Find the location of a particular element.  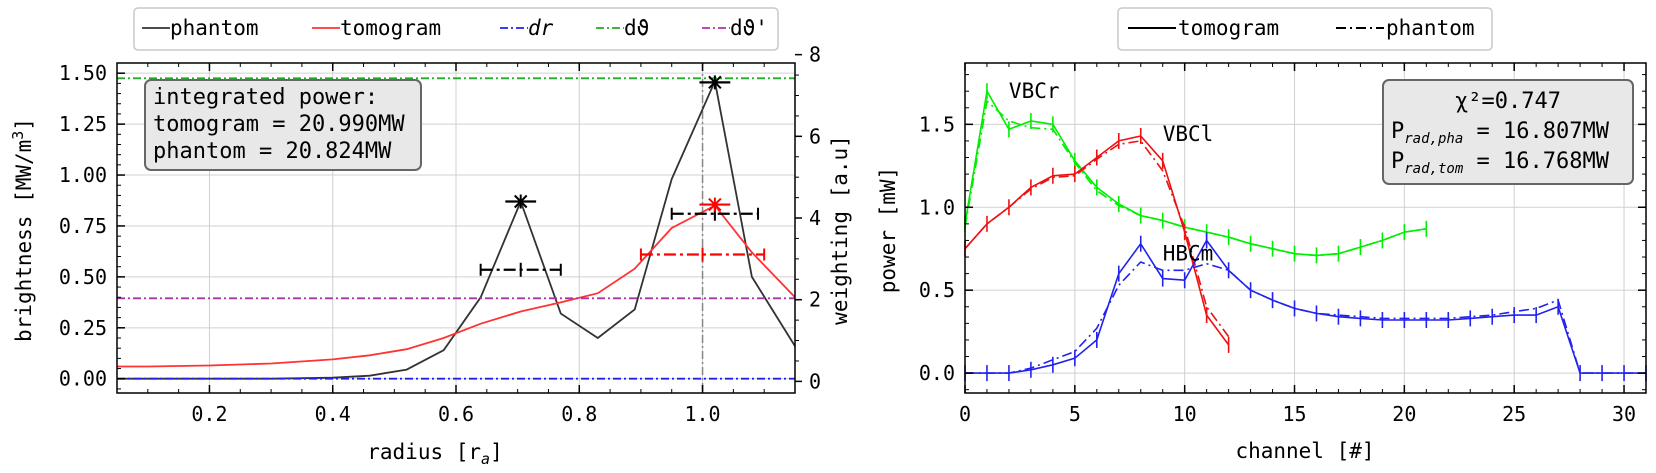

right-y-tick-label: 0.0 is located at coordinates (937, 373).